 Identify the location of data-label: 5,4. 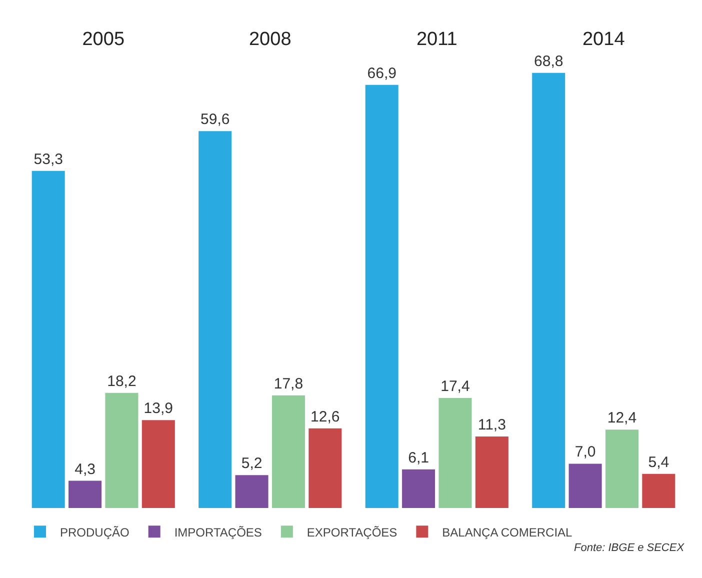
(659, 462).